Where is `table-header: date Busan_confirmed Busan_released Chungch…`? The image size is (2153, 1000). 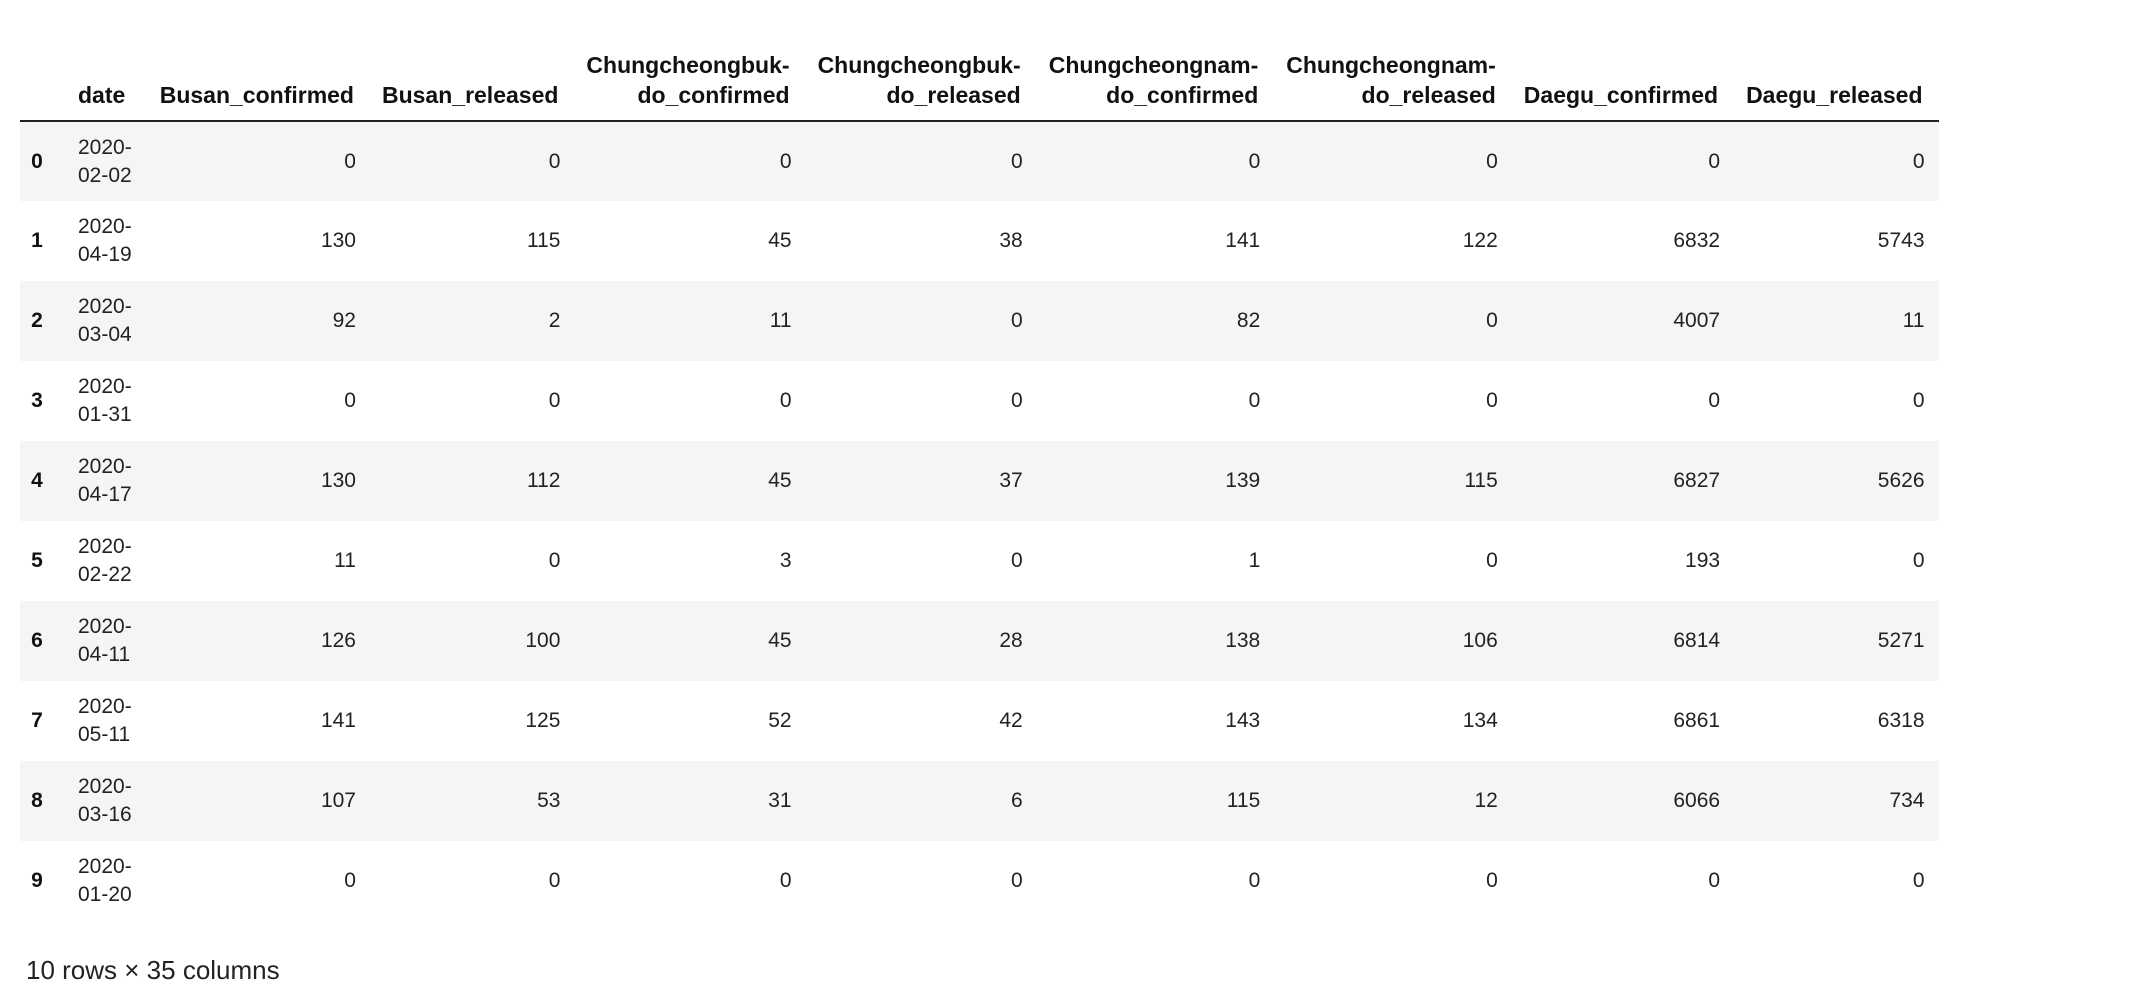 table-header: date Busan_confirmed Busan_released Chungch… is located at coordinates (979, 83).